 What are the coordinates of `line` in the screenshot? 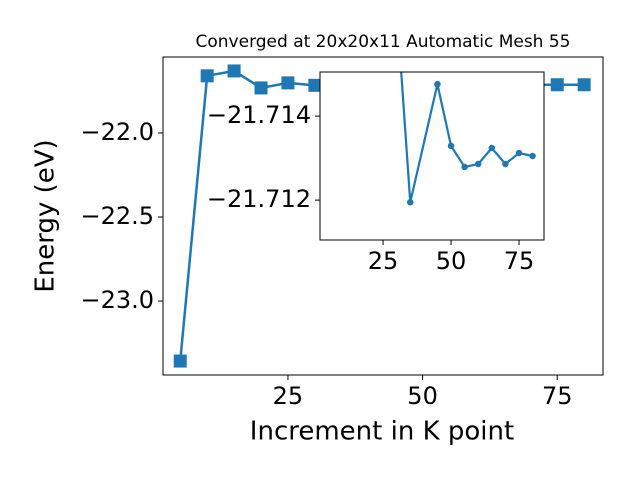 It's located at (466, 137).